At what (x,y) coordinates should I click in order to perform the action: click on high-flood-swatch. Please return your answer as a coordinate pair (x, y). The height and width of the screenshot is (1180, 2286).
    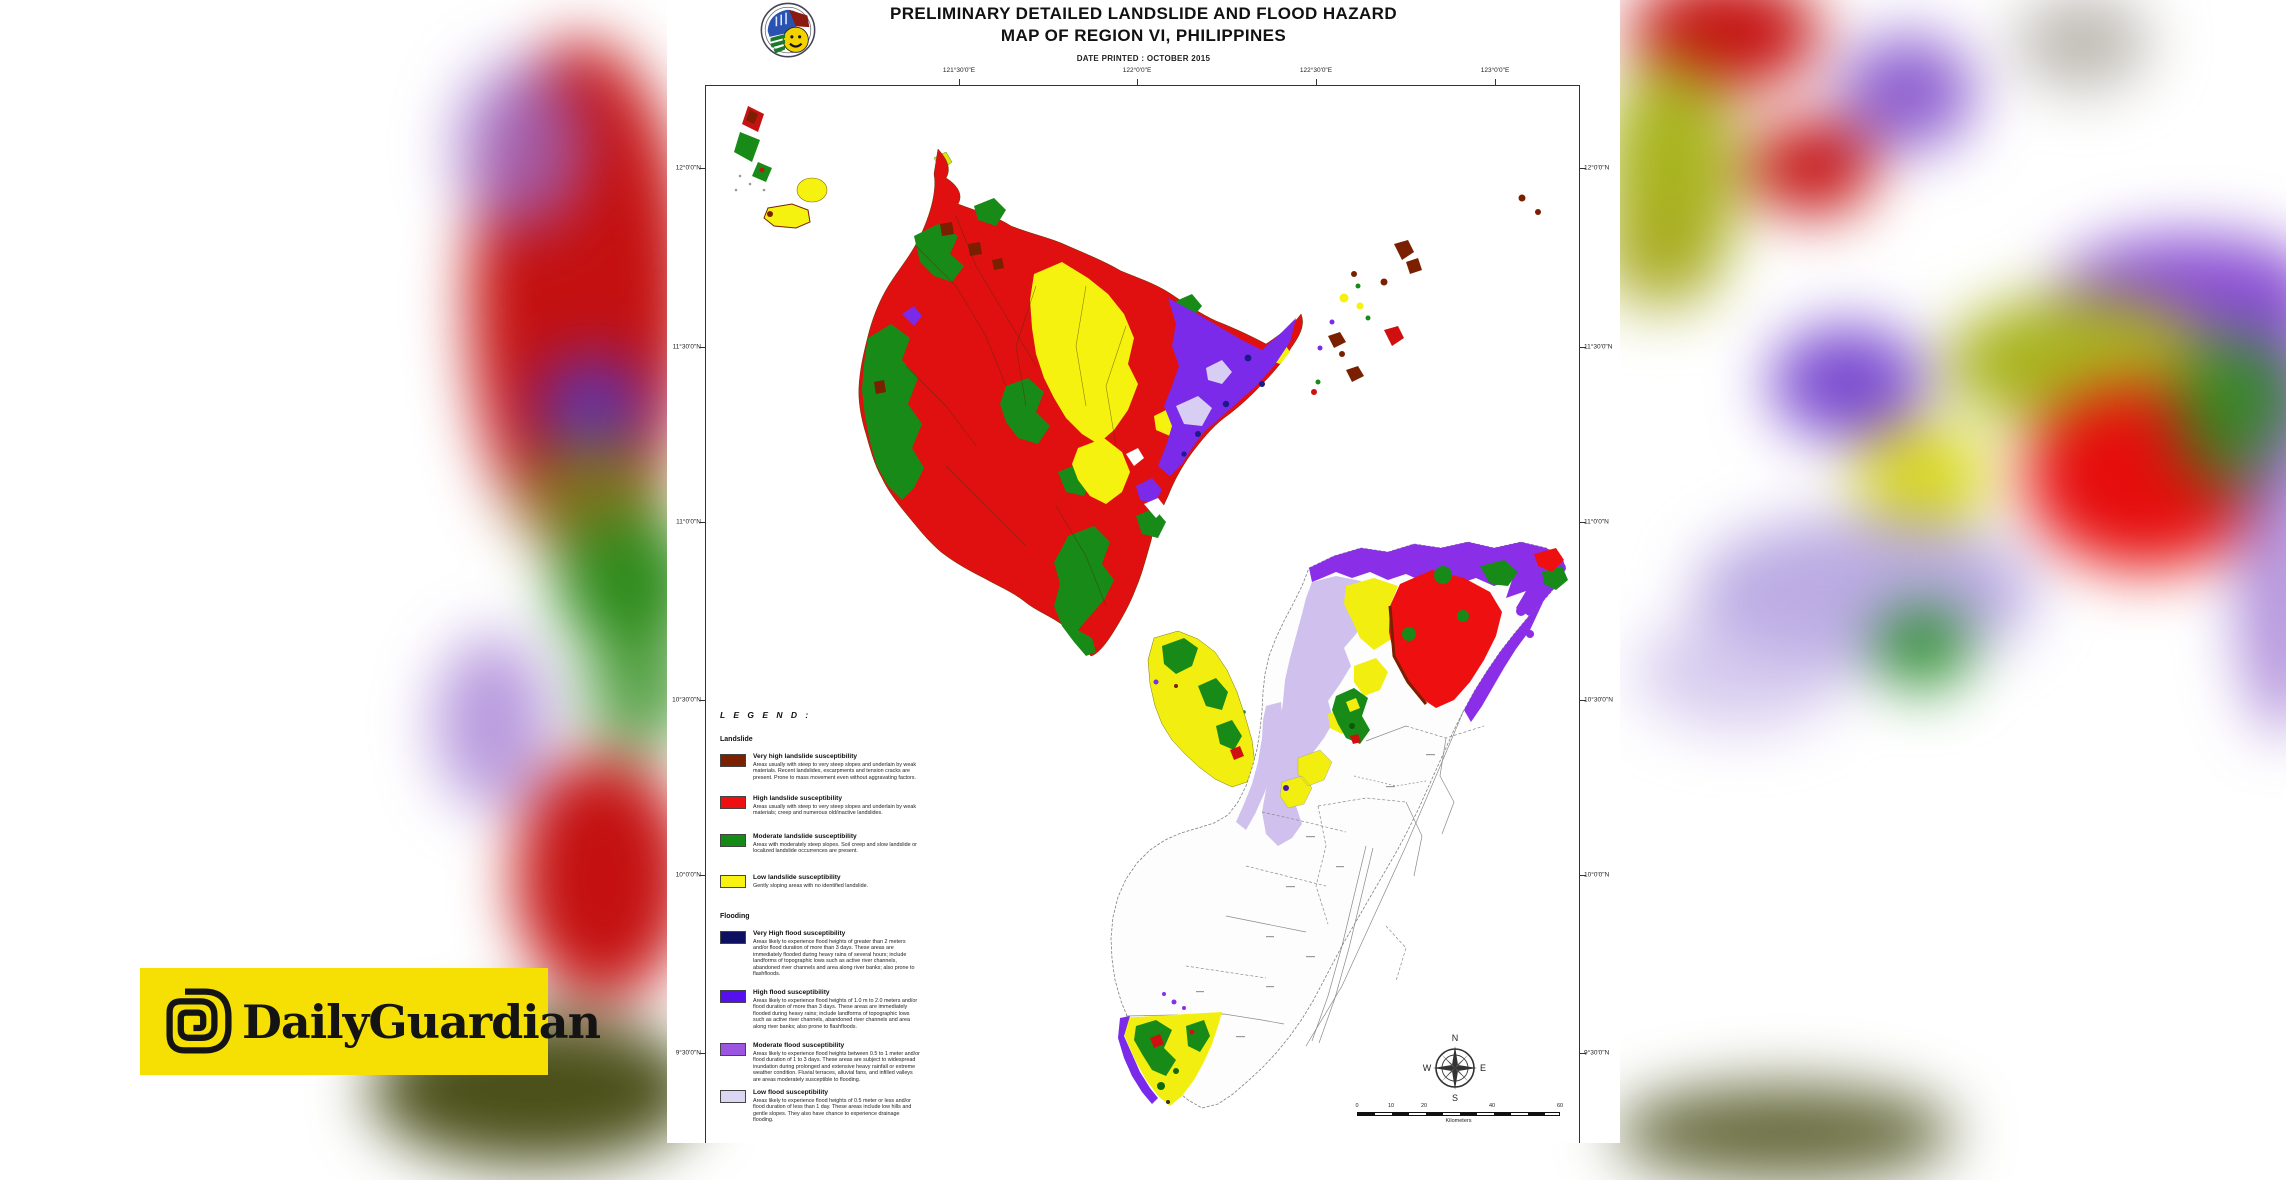
    Looking at the image, I should click on (733, 996).